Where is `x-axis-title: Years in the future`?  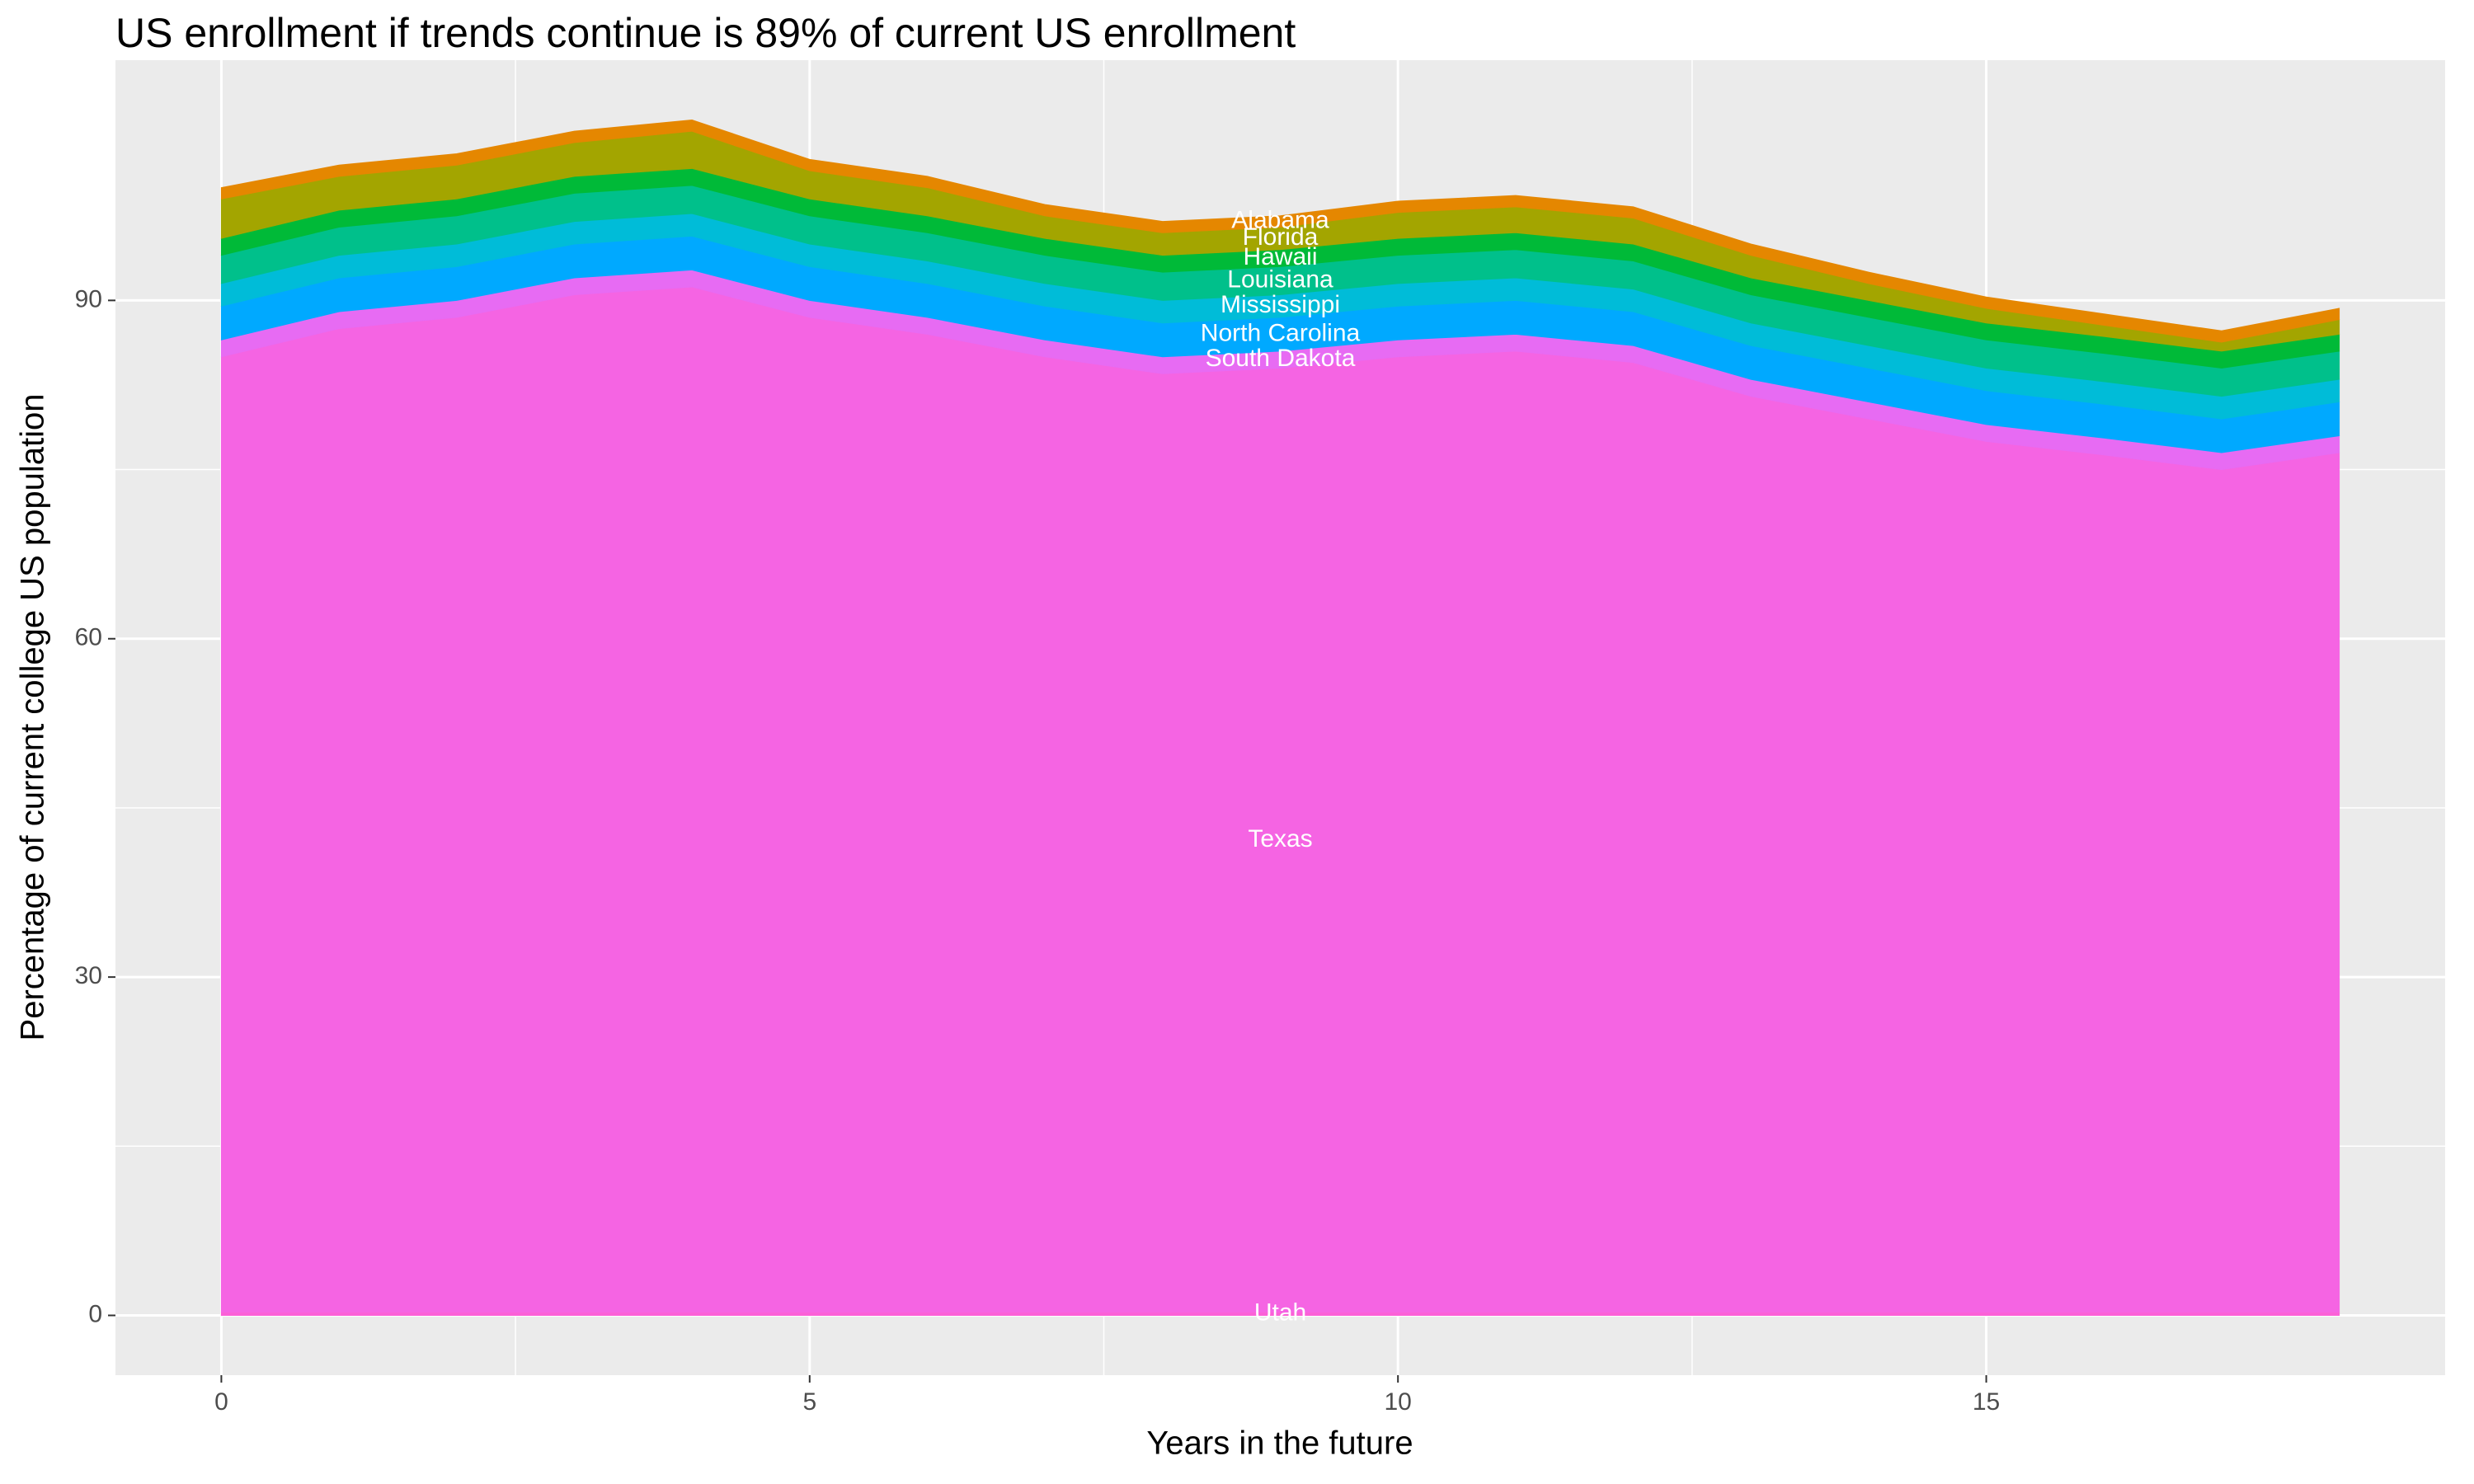
x-axis-title: Years in the future is located at coordinates (1279, 1443).